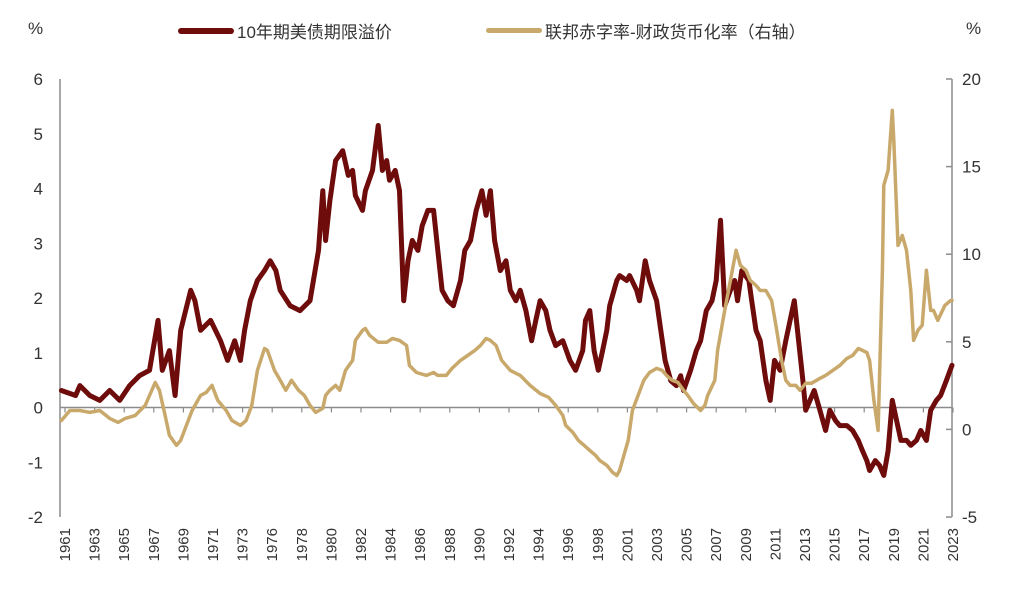 This screenshot has width=1024, height=596. What do you see at coordinates (775, 544) in the screenshot?
I see `x-tick-label: 2011` at bounding box center [775, 544].